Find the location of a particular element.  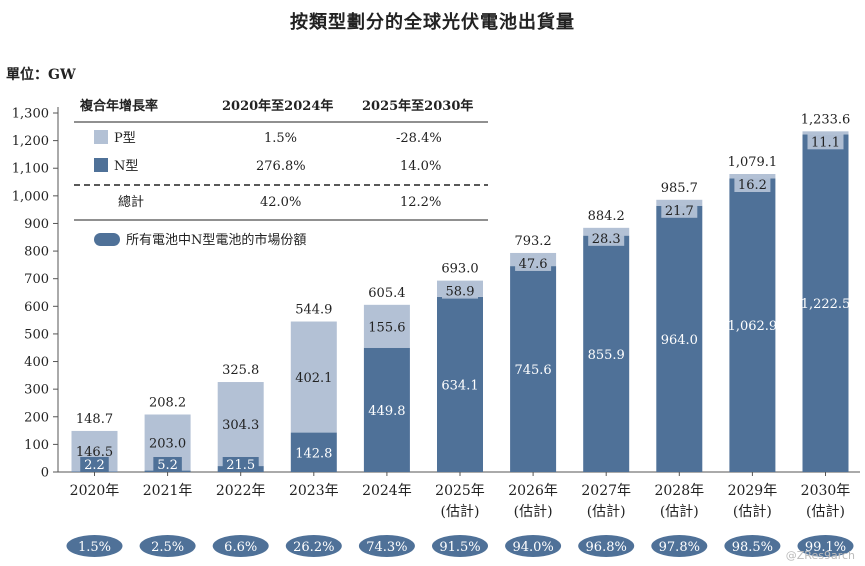

y-tick-label: 1,100 is located at coordinates (30, 169).